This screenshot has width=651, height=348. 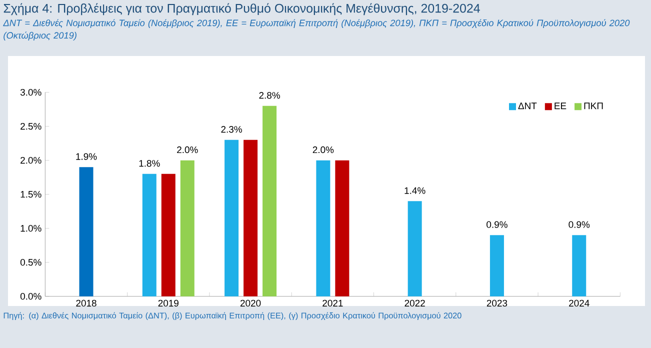 I want to click on y-tick-label: 2.0%, so click(x=31, y=160).